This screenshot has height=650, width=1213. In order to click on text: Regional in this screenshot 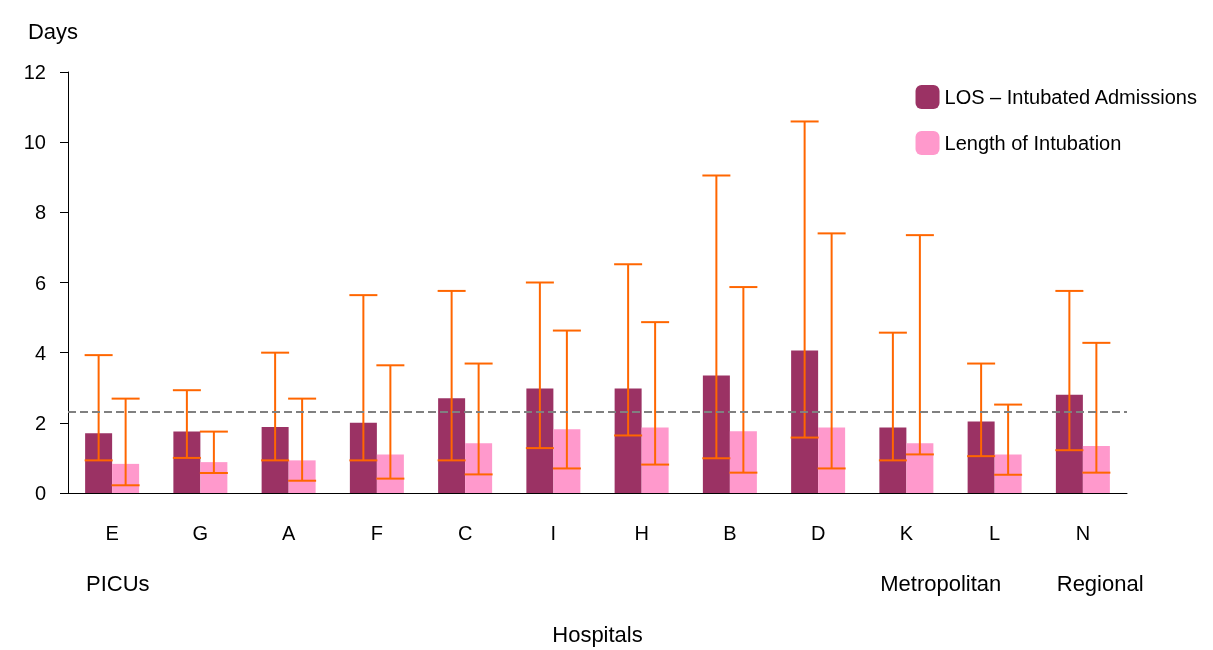, I will do `click(1100, 583)`.